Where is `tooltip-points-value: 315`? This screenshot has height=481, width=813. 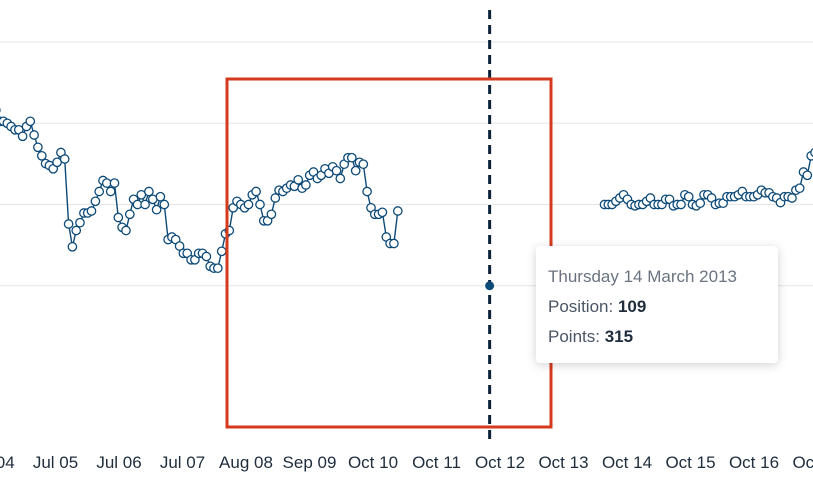 tooltip-points-value: 315 is located at coordinates (619, 336).